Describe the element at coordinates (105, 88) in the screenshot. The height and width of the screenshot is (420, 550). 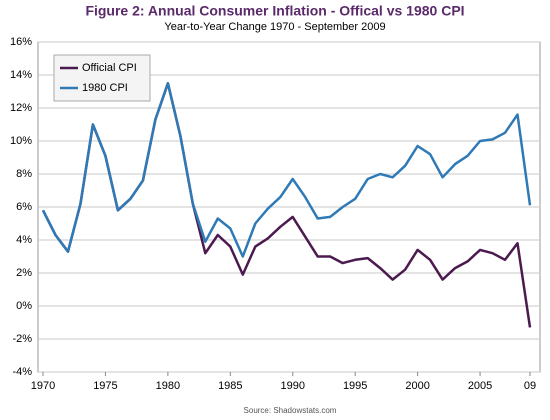
I see `legend-label: 1980 CPI` at that location.